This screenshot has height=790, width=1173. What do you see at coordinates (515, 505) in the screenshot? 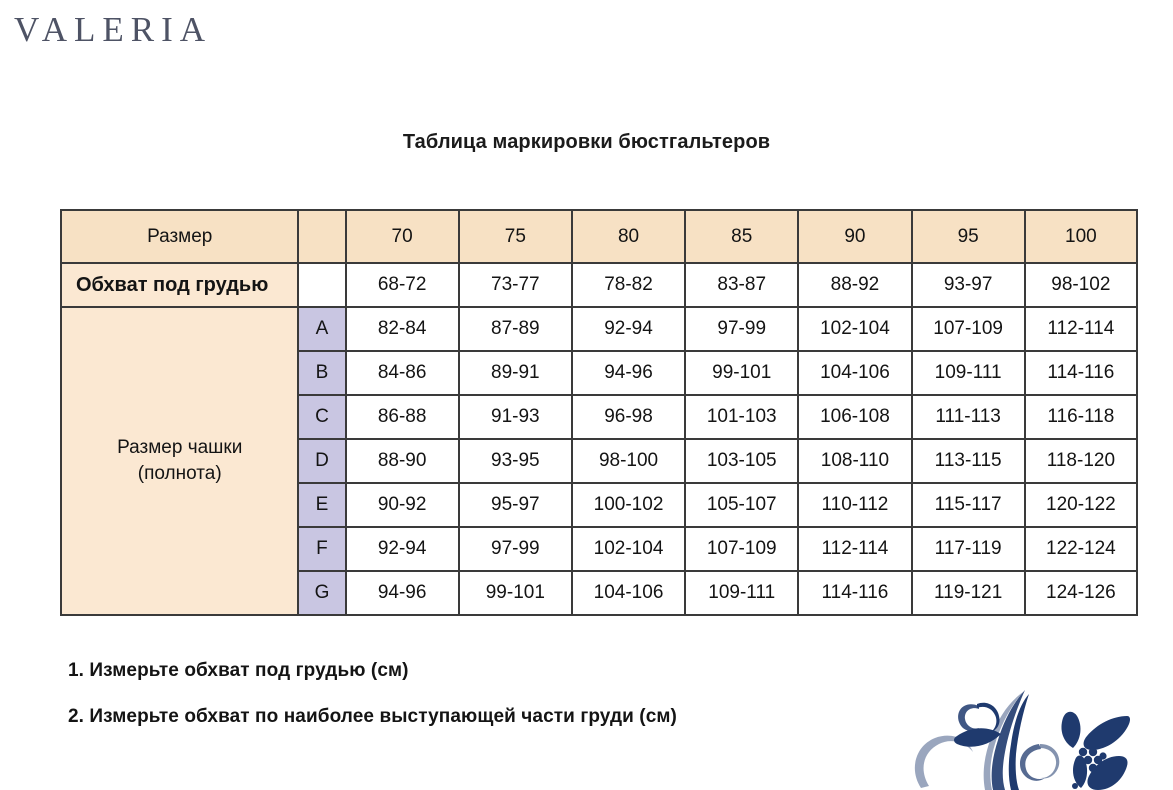
I see `cup-e-value-75: 95-97` at bounding box center [515, 505].